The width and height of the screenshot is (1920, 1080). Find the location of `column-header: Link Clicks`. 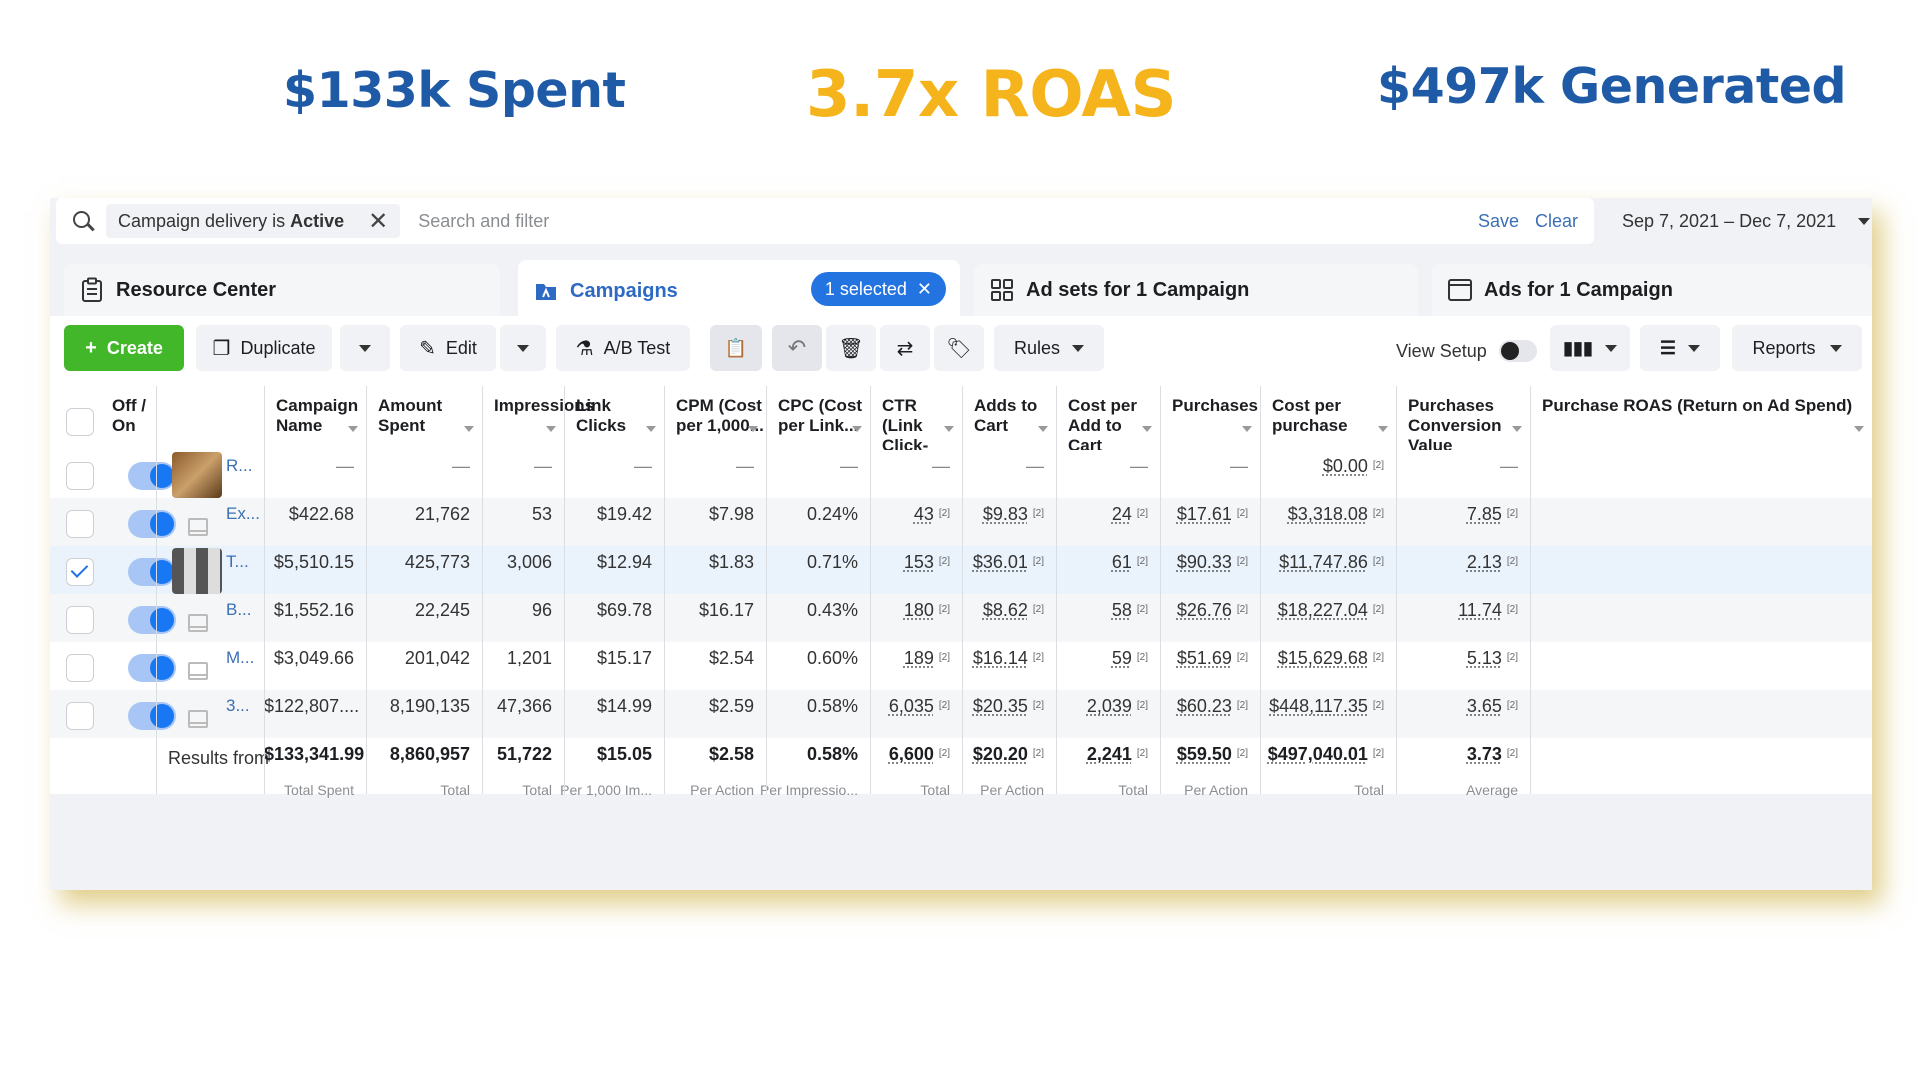

column-header: Link Clicks is located at coordinates (601, 415).